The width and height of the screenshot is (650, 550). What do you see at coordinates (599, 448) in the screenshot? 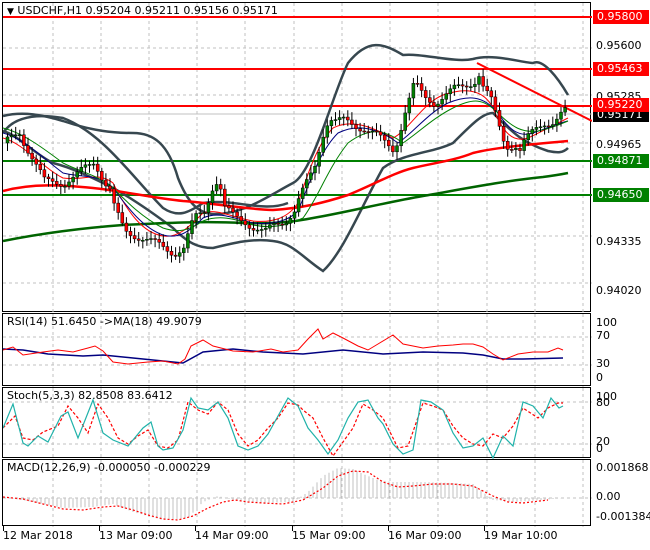
I see `stoch-axis-0: 0` at bounding box center [599, 448].